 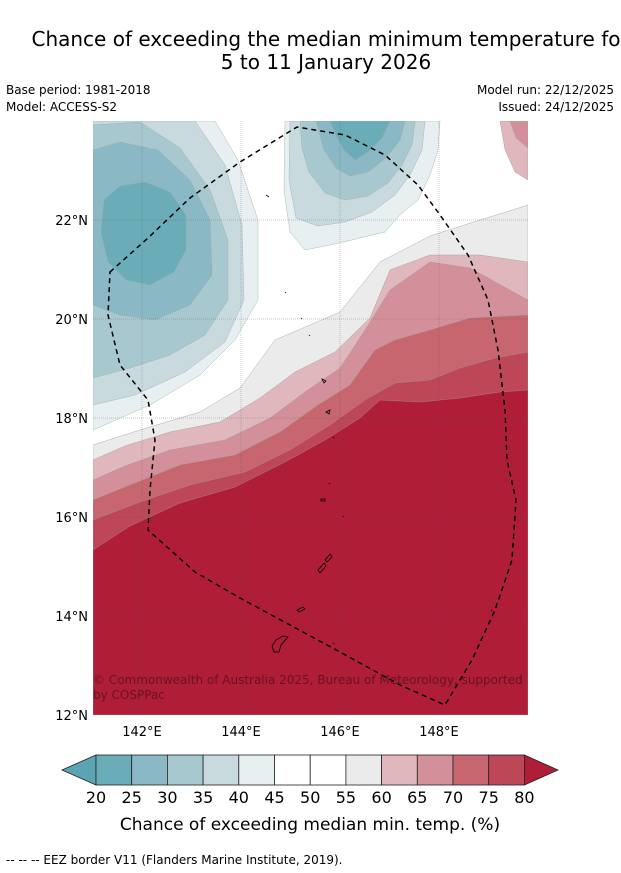 What do you see at coordinates (71, 617) in the screenshot?
I see `lat-label-14: 14°N` at bounding box center [71, 617].